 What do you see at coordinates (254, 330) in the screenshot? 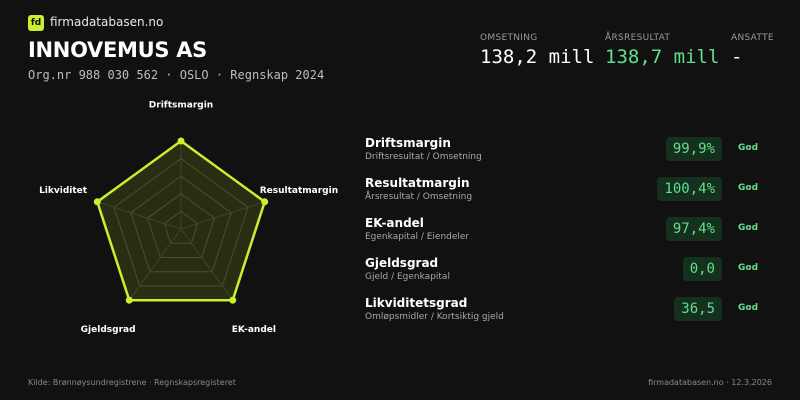
I see `axis-label: EK-andel` at bounding box center [254, 330].